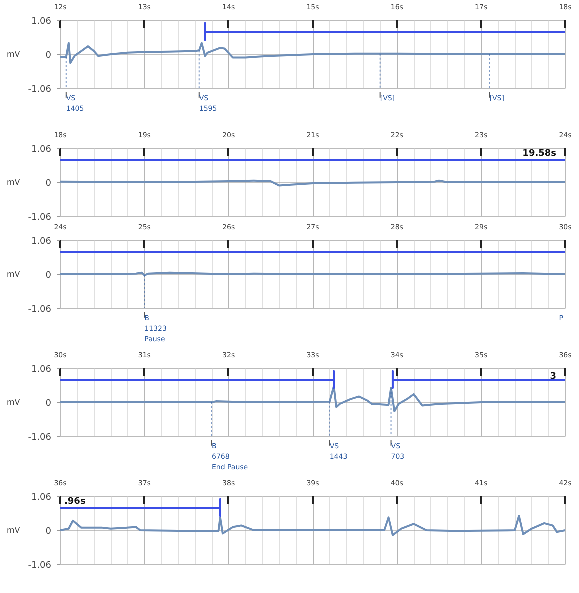  I want to click on annotation: .96s, so click(75, 502).